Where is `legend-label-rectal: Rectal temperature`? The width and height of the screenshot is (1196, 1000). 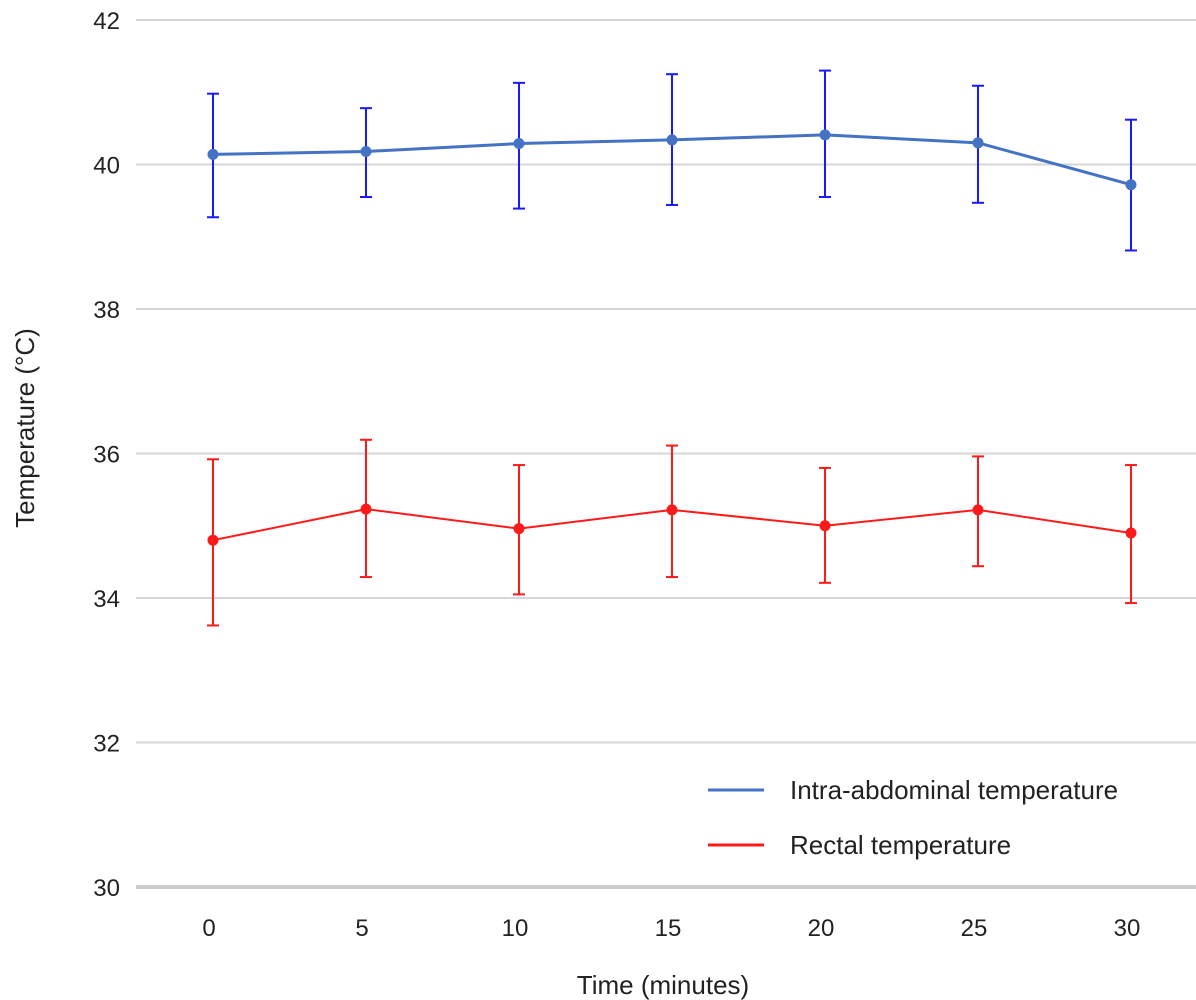 legend-label-rectal: Rectal temperature is located at coordinates (900, 845).